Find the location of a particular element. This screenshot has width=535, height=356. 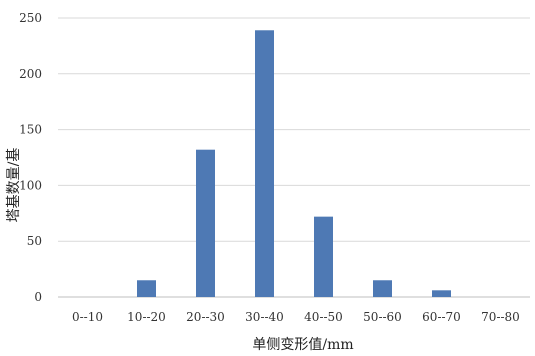

x-axis-title: 单侧变形值/mm is located at coordinates (302, 345).